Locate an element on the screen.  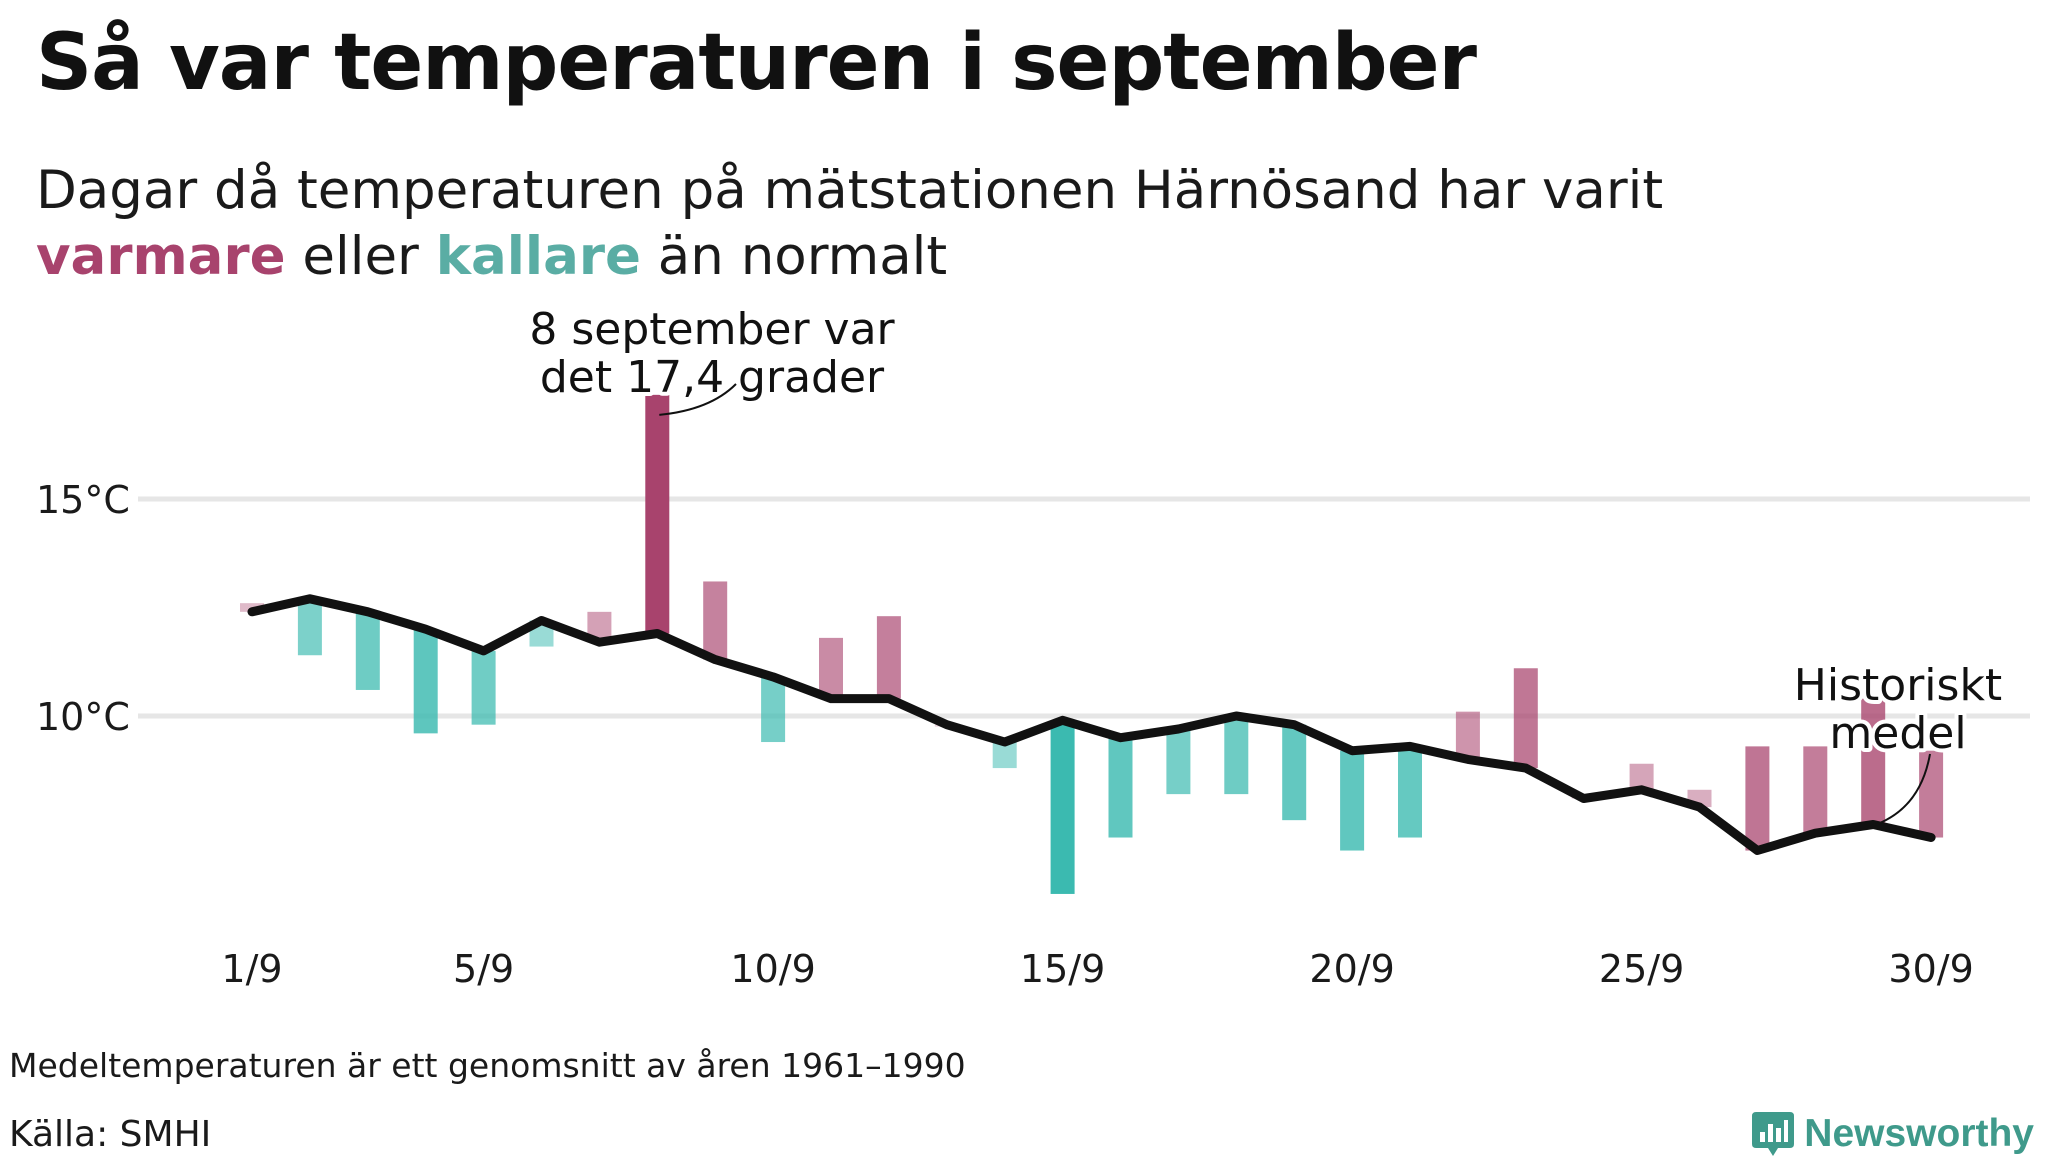
y-axis-ticks: 10°C 15°C is located at coordinates (83, 608).